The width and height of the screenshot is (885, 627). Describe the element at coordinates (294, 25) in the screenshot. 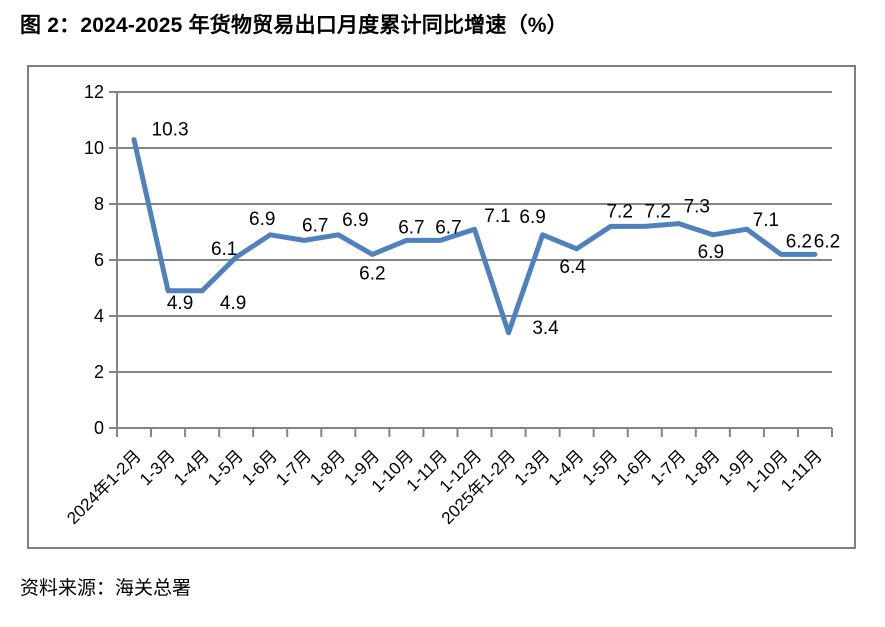

I see `chart-title: 图 2：2024-2025 年货物贸易出口月度累计同比增速（%）` at that location.